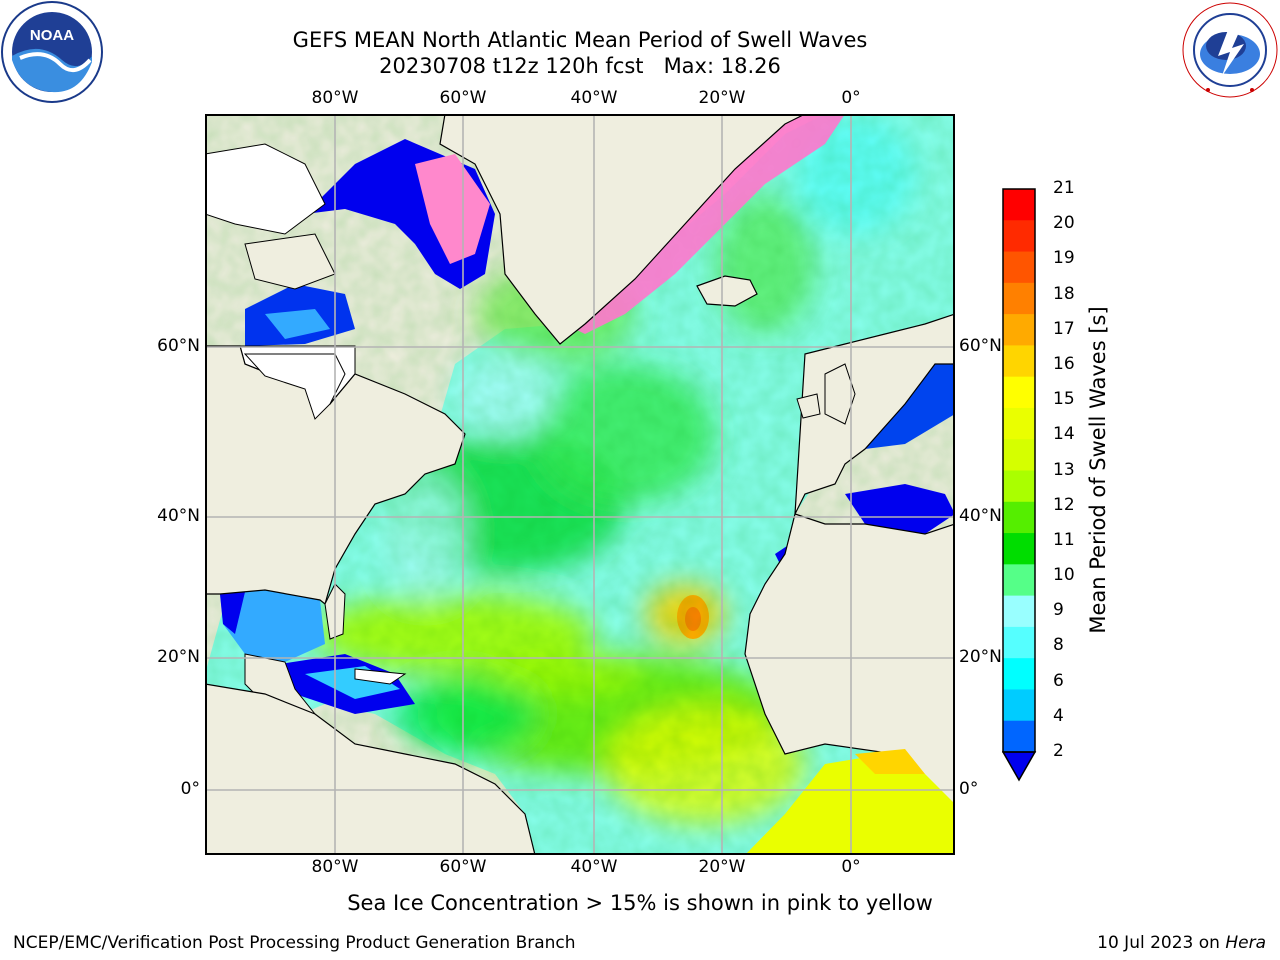 This screenshot has width=1280, height=960. I want to click on gulf-of-guinea, so click(850, 804).